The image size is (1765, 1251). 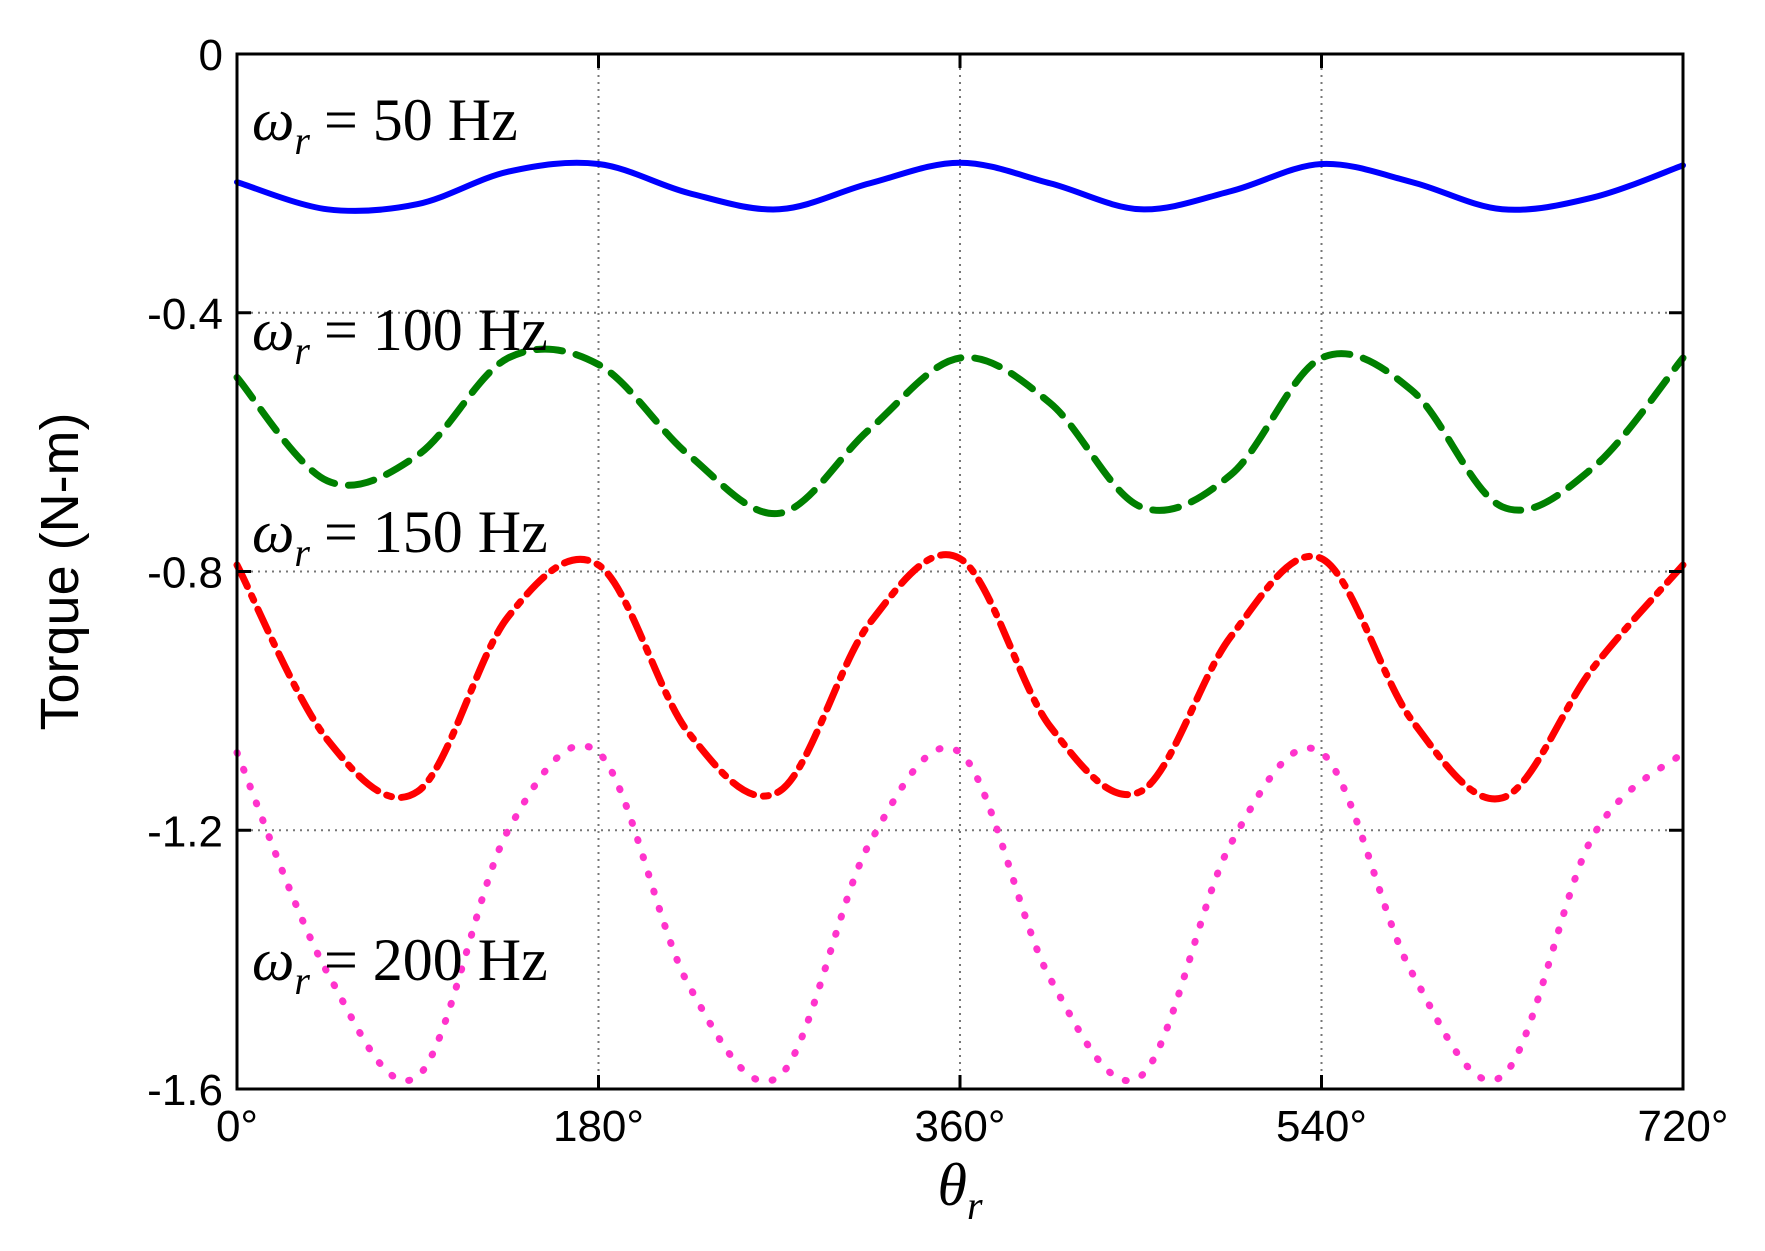 What do you see at coordinates (237, 1126) in the screenshot?
I see `x-tick-label: 0°` at bounding box center [237, 1126].